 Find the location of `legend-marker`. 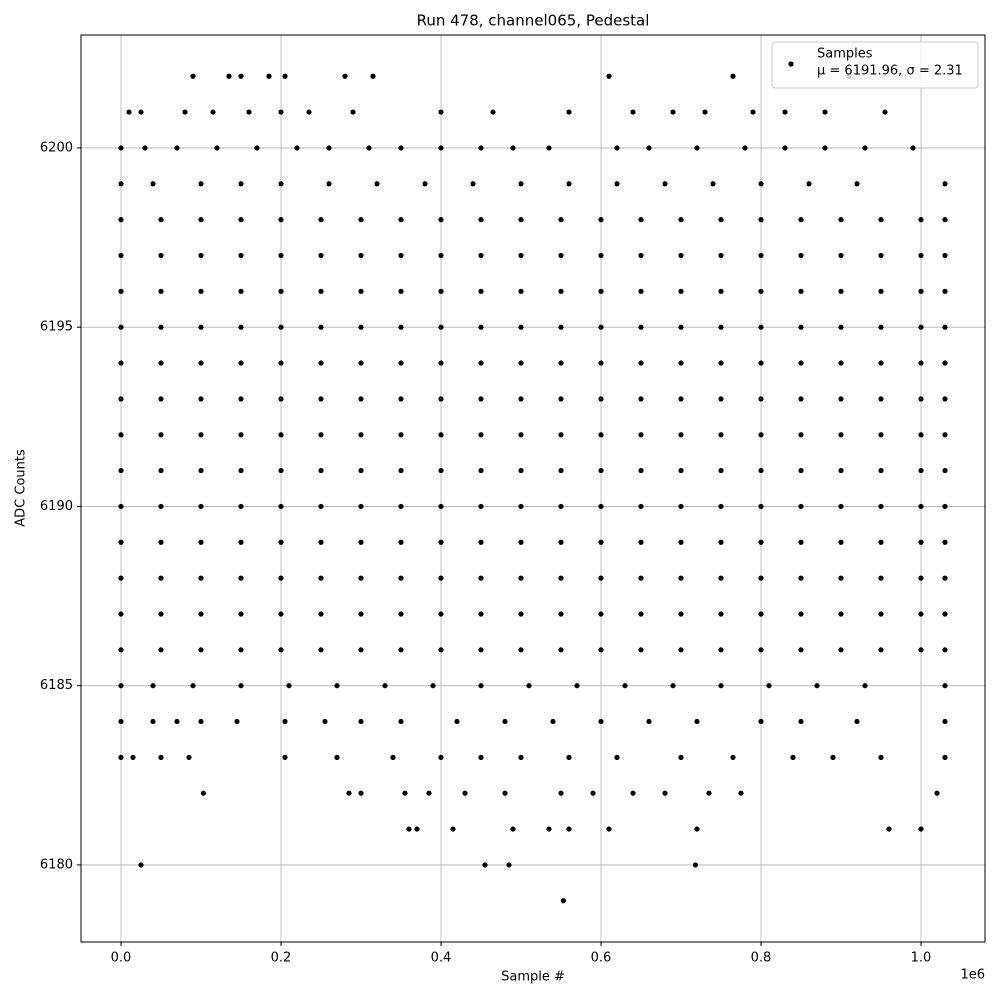

legend-marker is located at coordinates (791, 64).